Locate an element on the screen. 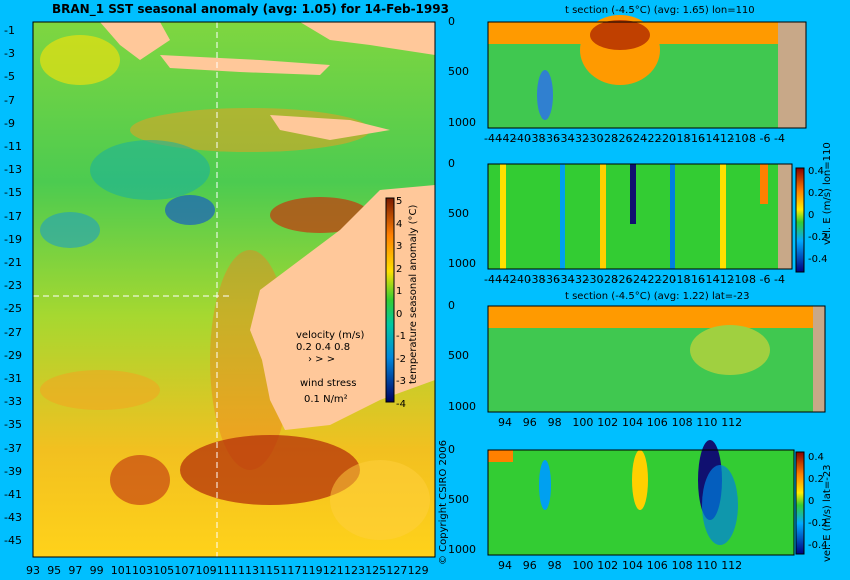 This screenshot has width=850, height=580. panel-4-colorbar-tick: 0.2 is located at coordinates (816, 479).